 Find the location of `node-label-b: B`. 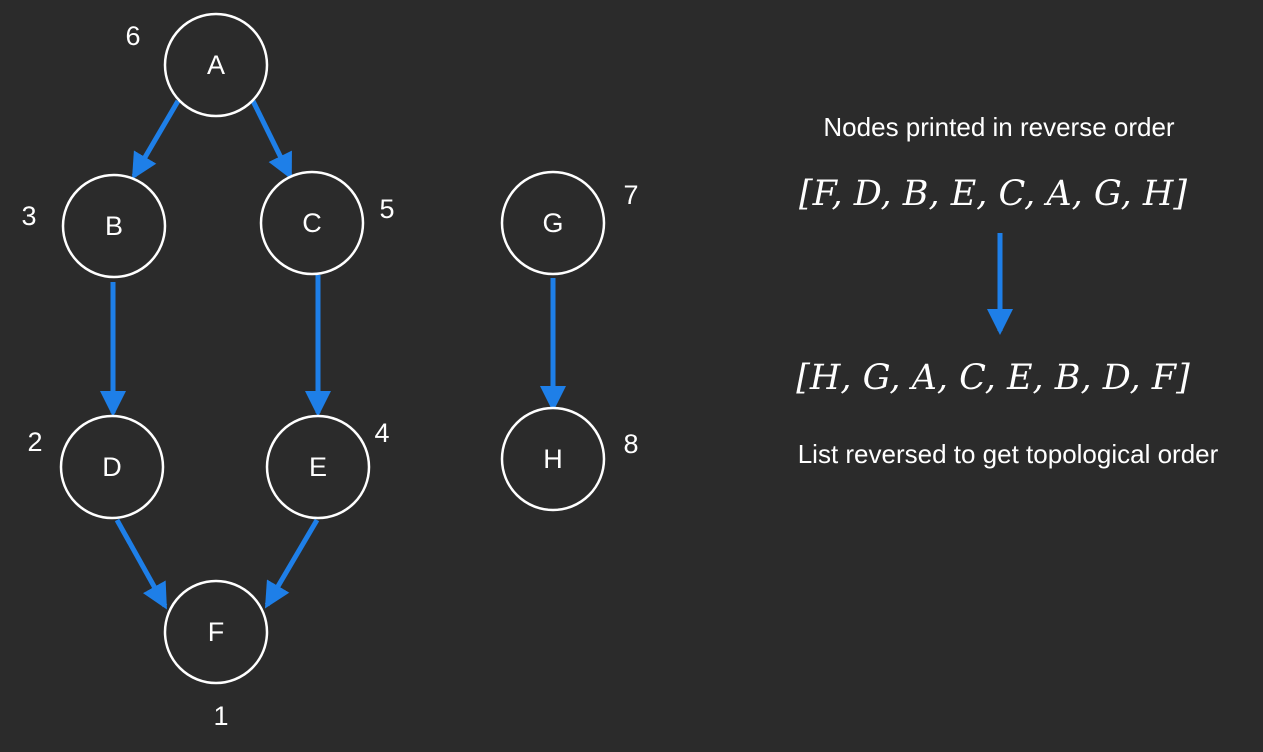

node-label-b: B is located at coordinates (114, 226).